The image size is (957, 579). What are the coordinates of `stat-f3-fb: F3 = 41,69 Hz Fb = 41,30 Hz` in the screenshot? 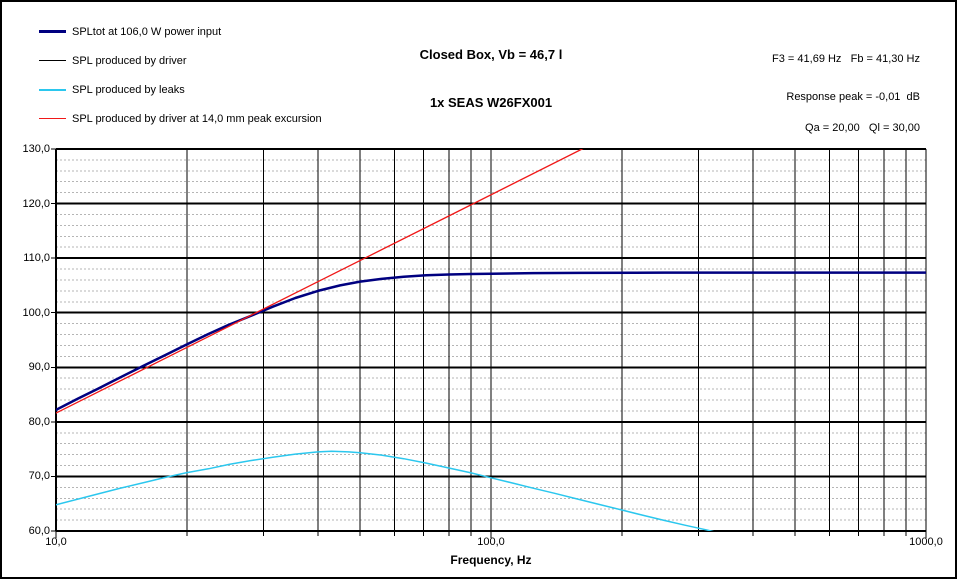 It's located at (846, 59).